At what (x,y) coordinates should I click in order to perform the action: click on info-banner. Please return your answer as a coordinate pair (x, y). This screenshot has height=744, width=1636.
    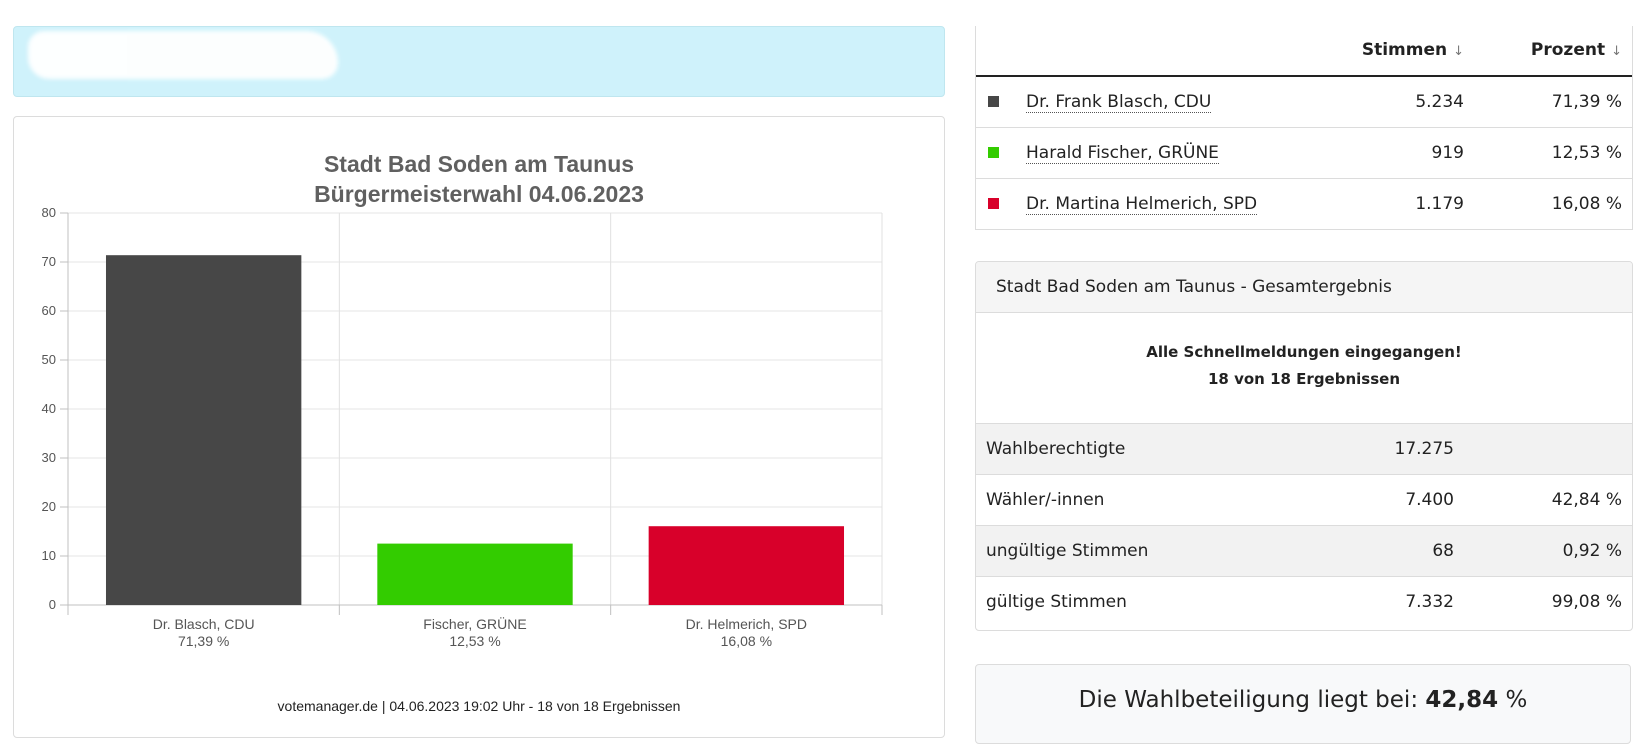
    Looking at the image, I should click on (479, 61).